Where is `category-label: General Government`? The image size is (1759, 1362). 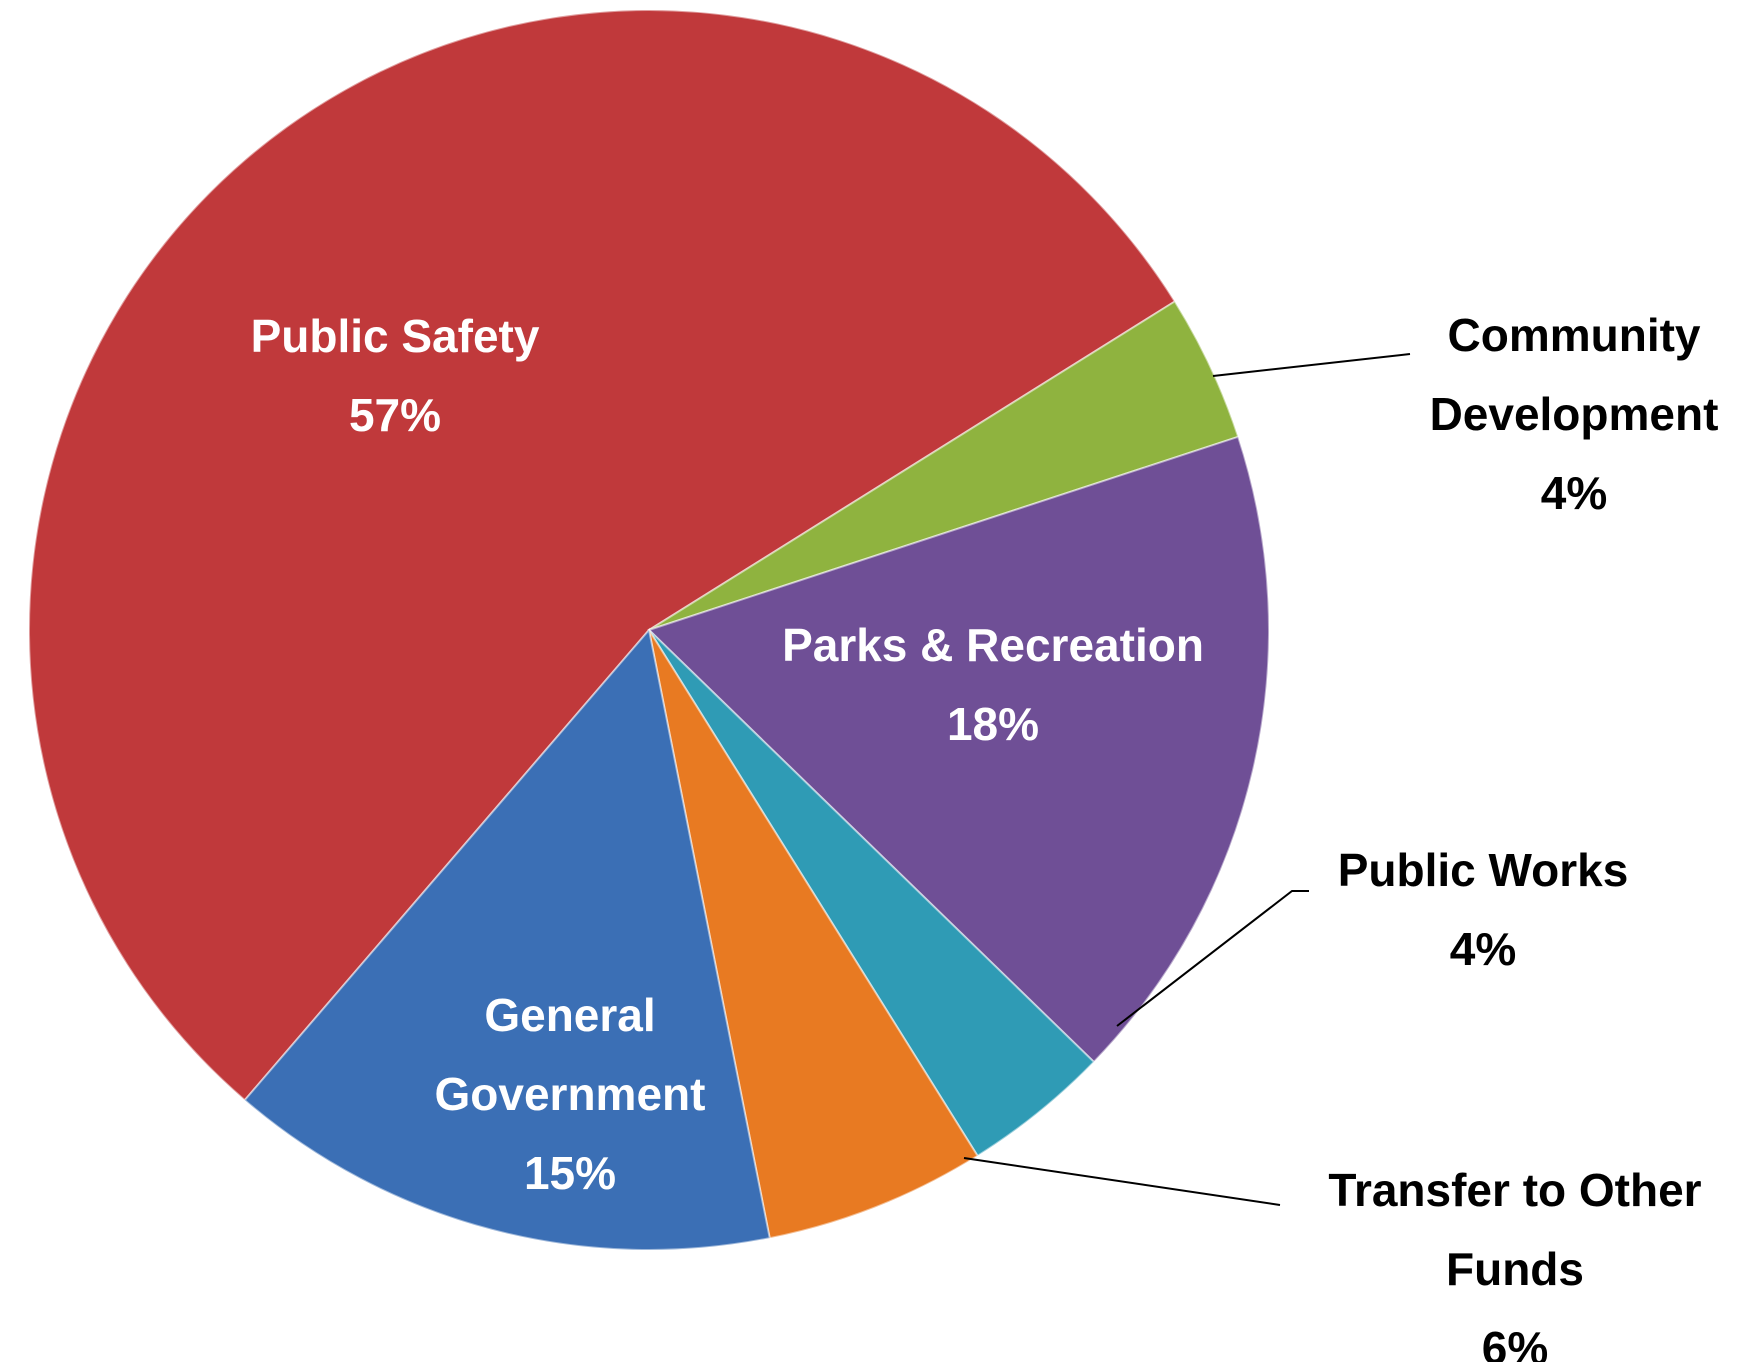 category-label: General Government is located at coordinates (570, 1054).